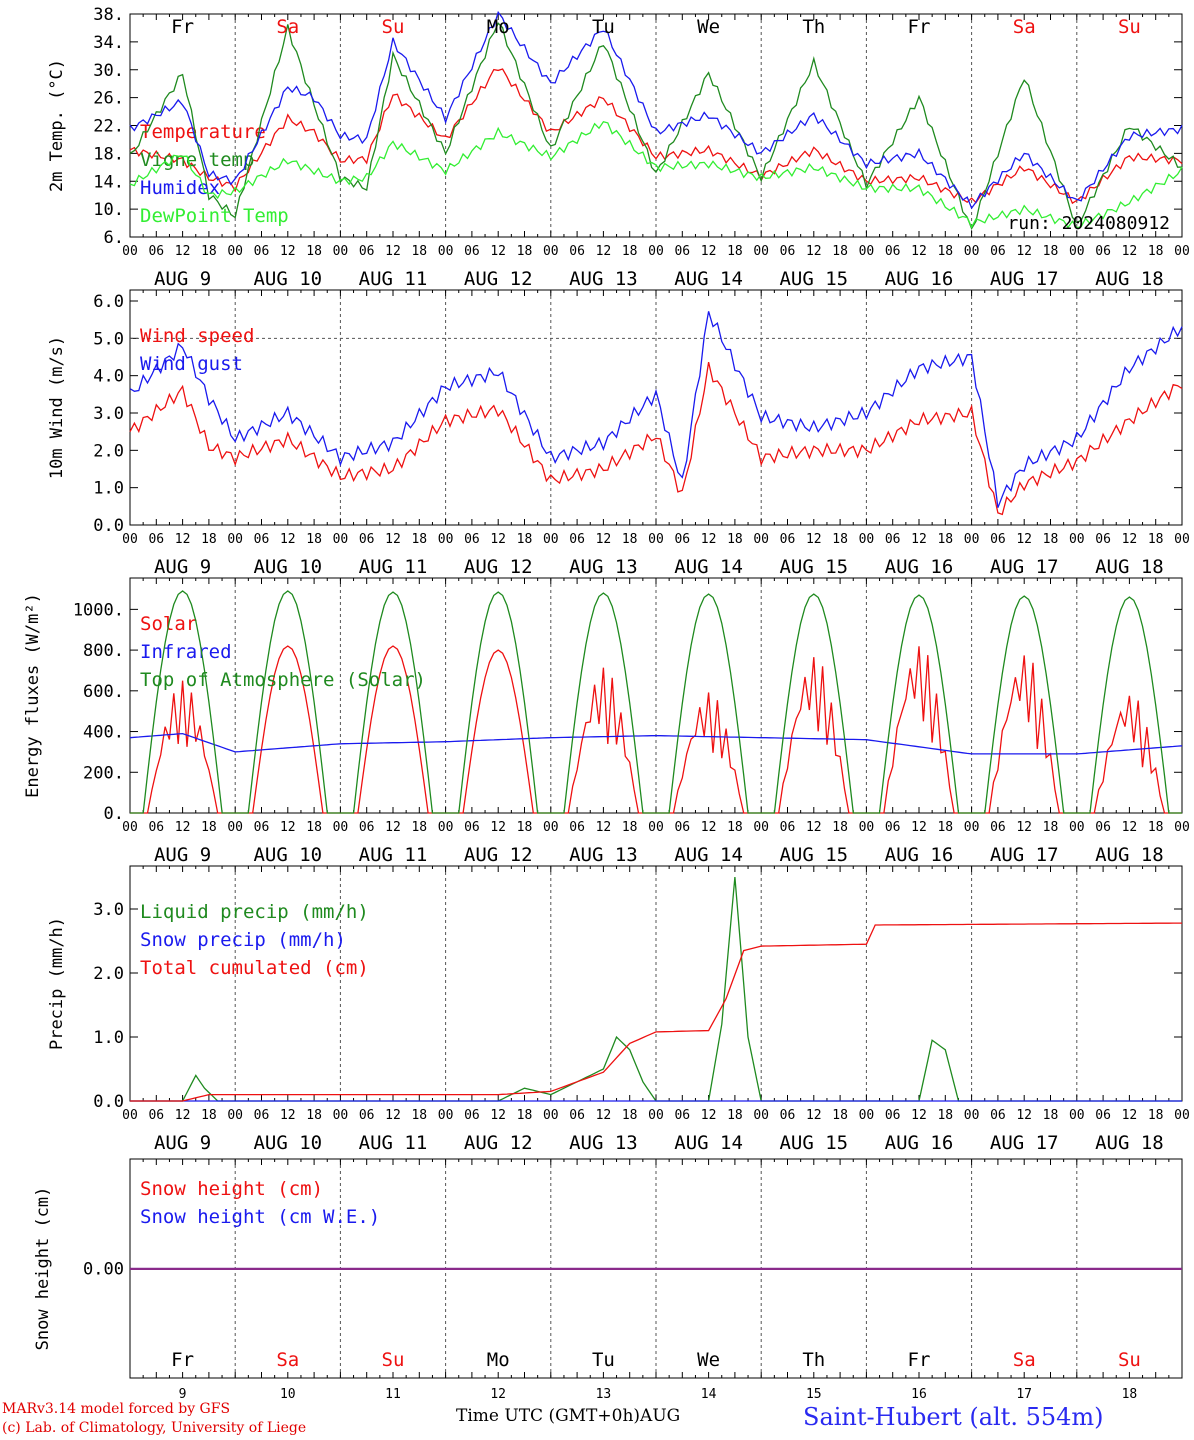  What do you see at coordinates (813, 1360) in the screenshot?
I see `weekday-label-bottom: Th` at bounding box center [813, 1360].